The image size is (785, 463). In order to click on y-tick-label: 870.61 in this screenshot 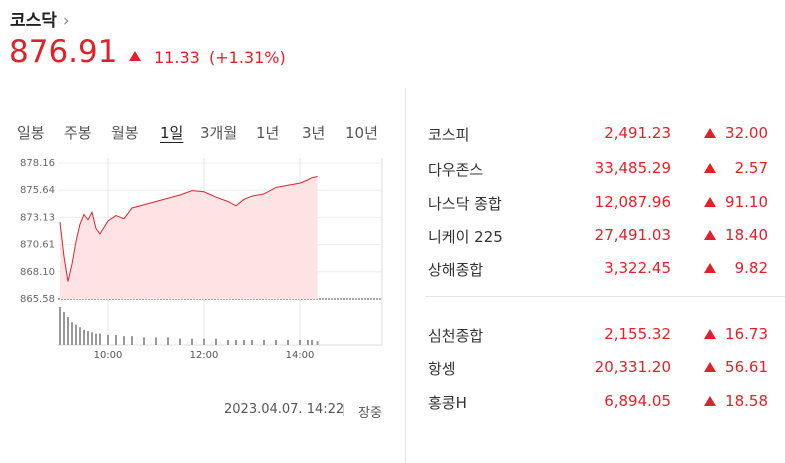, I will do `click(37, 245)`.